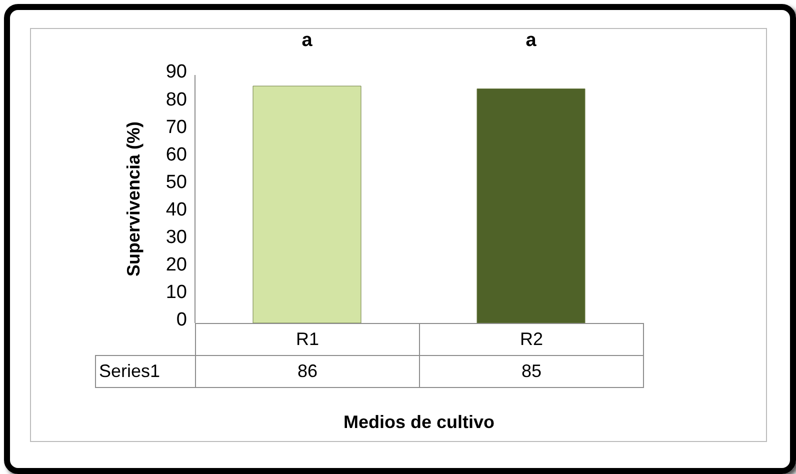  Describe the element at coordinates (176, 72) in the screenshot. I see `y-tick-label: 90` at that location.